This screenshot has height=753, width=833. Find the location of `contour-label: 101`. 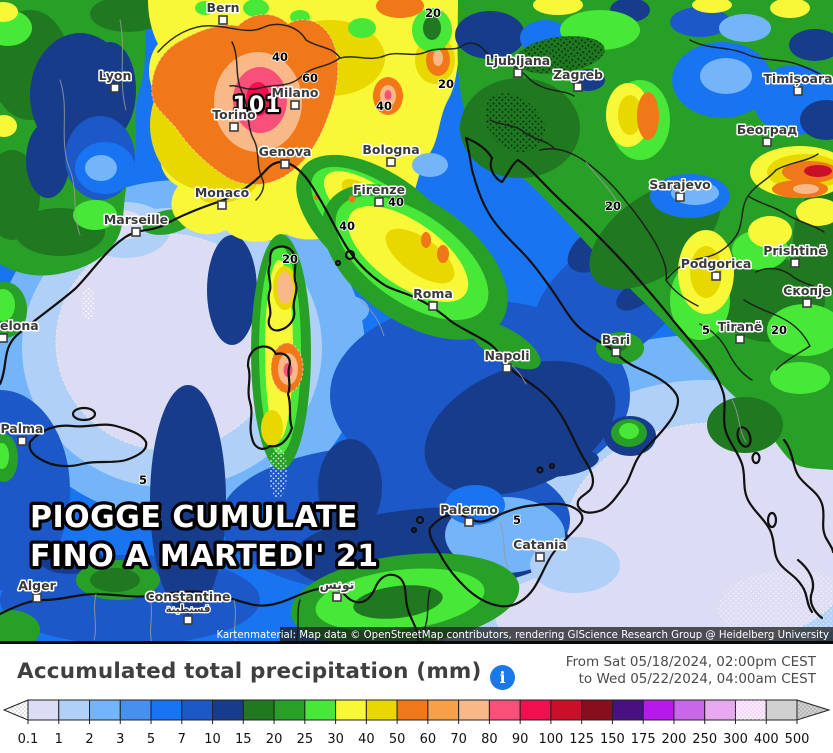

contour-label: 101 is located at coordinates (257, 105).